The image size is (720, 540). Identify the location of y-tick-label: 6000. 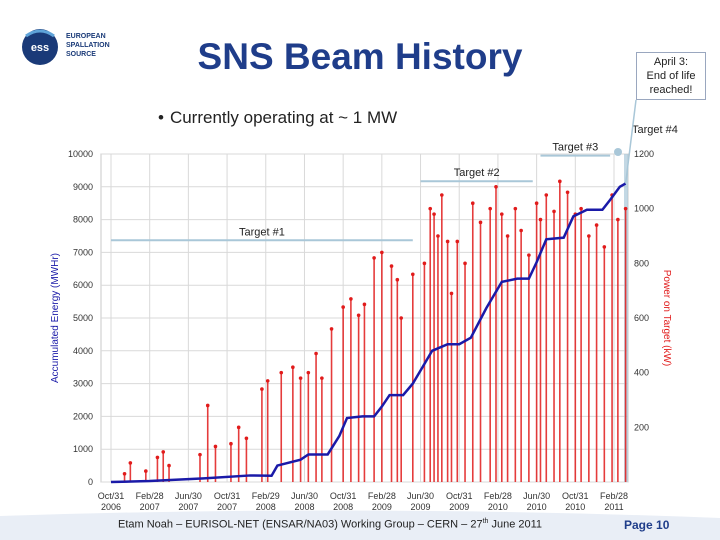
(83, 285).